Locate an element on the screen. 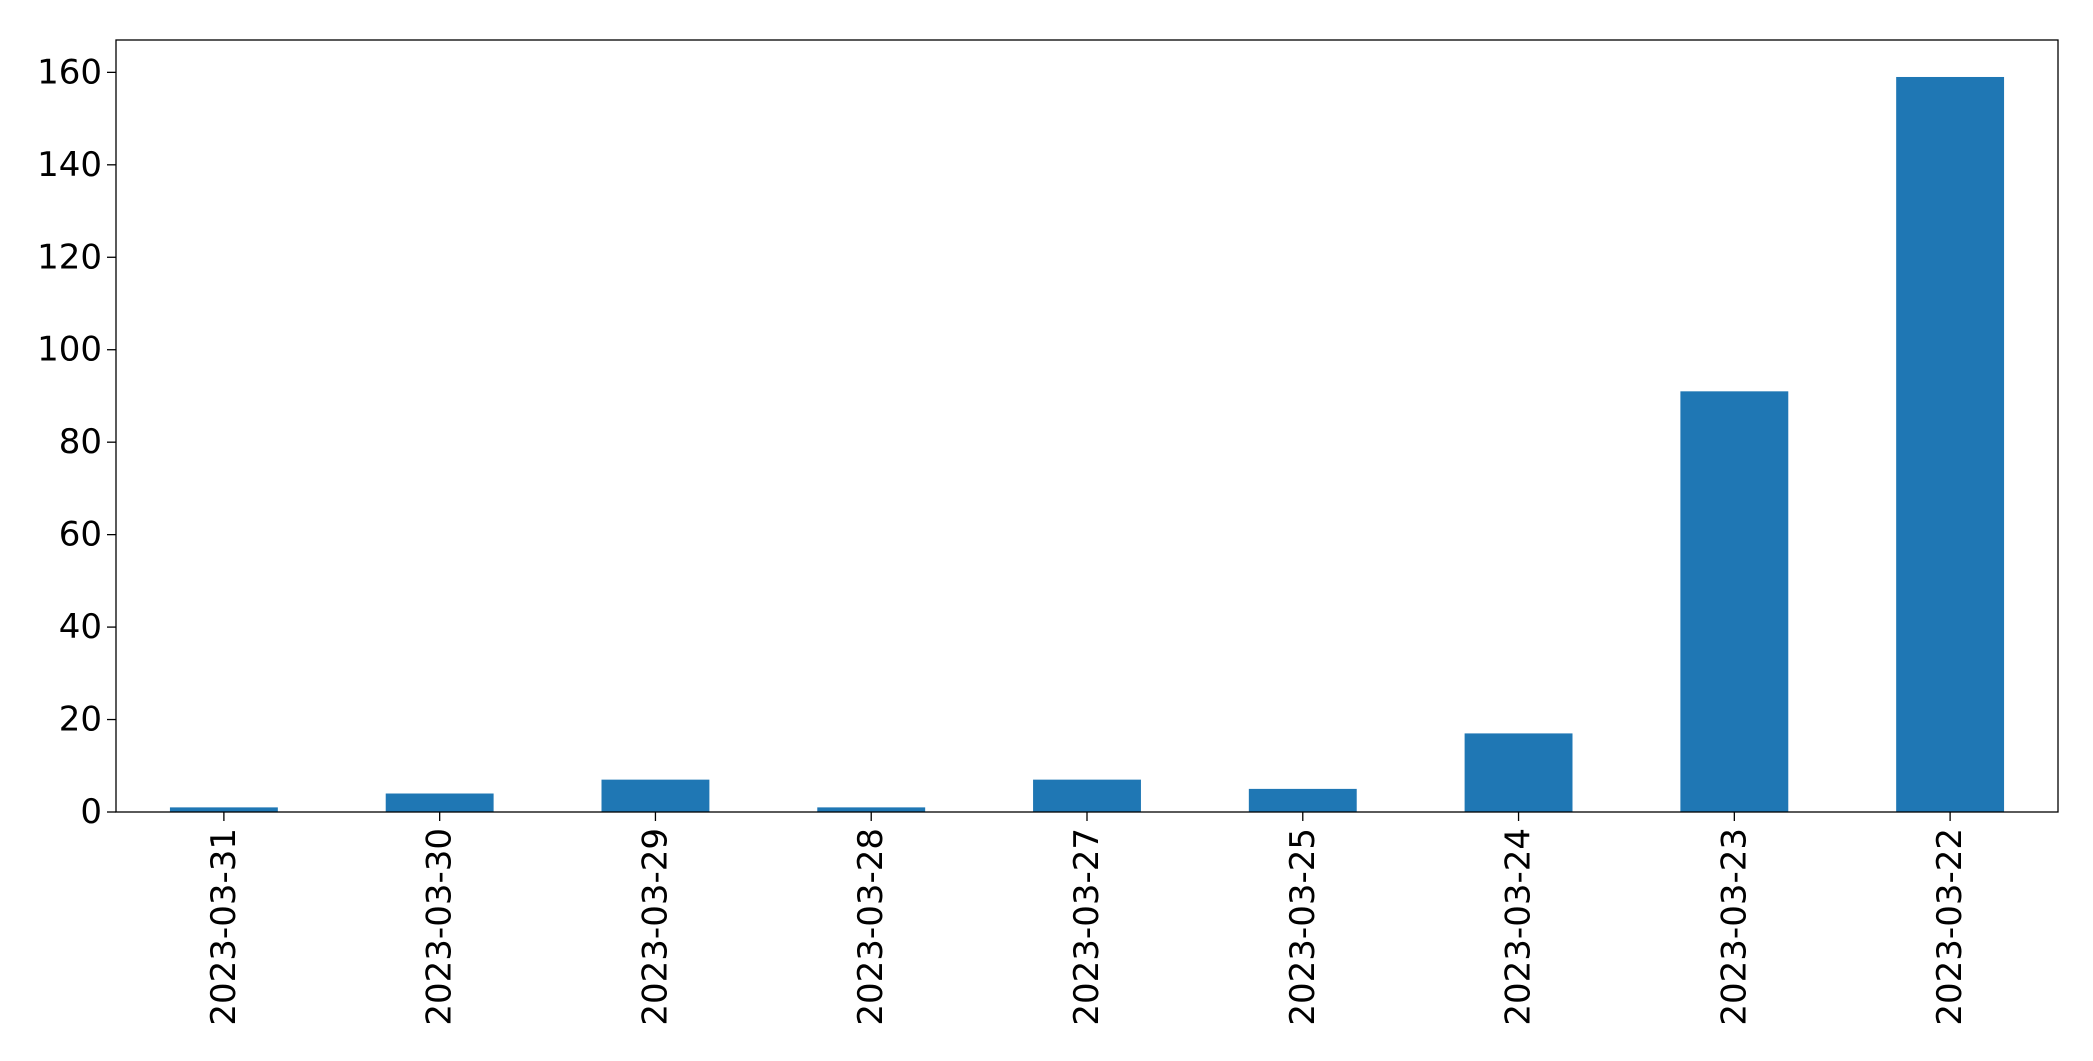 This screenshot has width=2093, height=1061. x-tick-label: 2023-03-27 is located at coordinates (1087, 927).